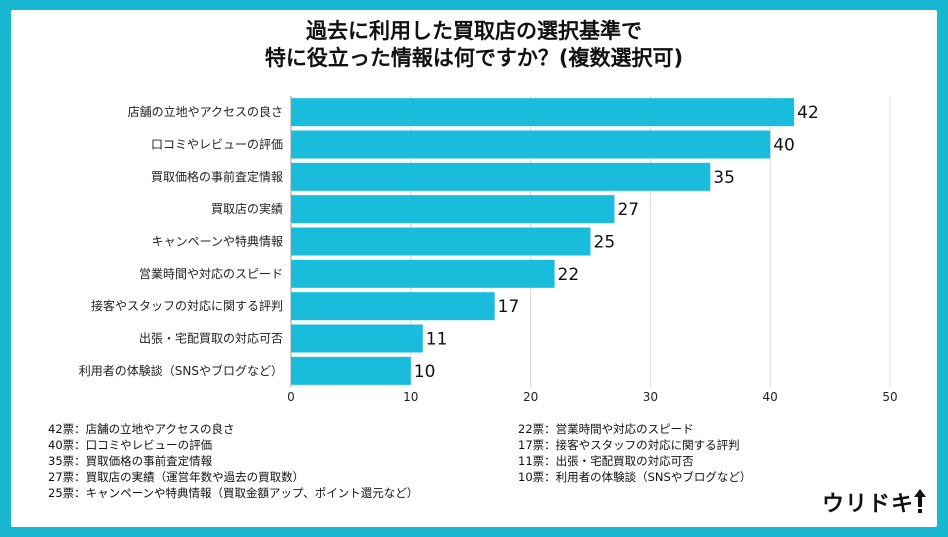 The height and width of the screenshot is (537, 948). What do you see at coordinates (130, 445) in the screenshot?
I see `note-left-2: 40票：口コミやレビューの評価` at bounding box center [130, 445].